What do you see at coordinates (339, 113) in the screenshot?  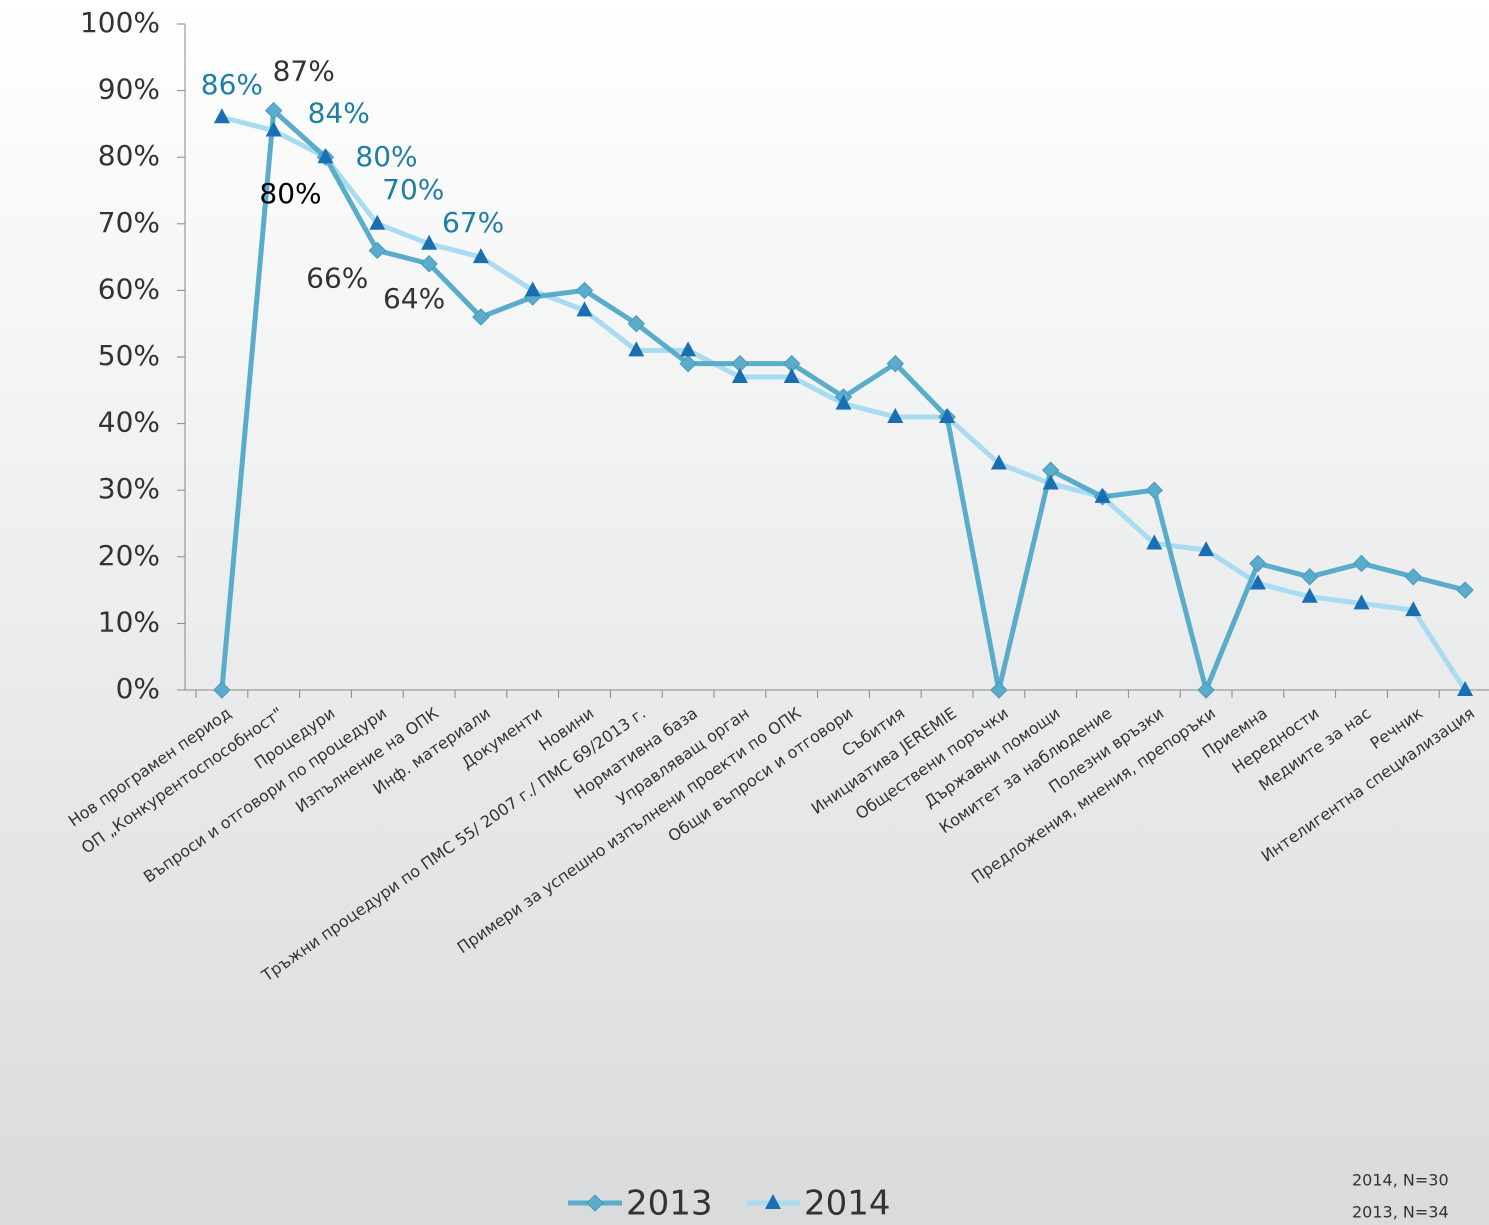 I see `data-label: 84%` at bounding box center [339, 113].